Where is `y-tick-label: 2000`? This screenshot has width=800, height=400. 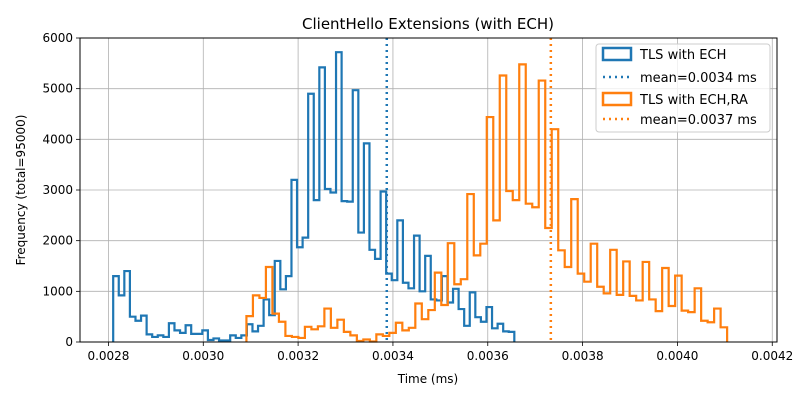
y-tick-label: 2000 is located at coordinates (57, 241).